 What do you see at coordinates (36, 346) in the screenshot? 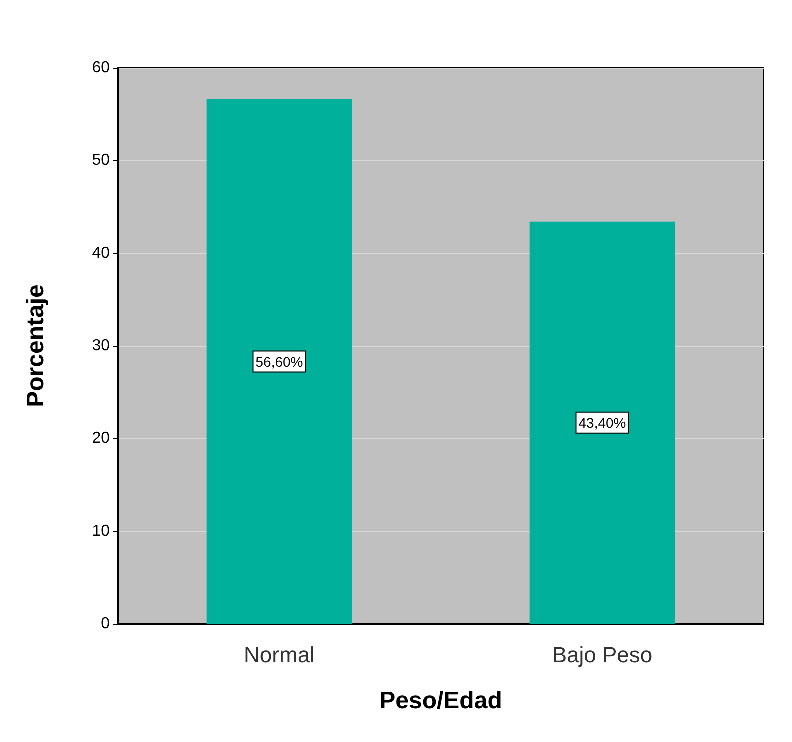
I see `y-axis-title: Porcentaje` at bounding box center [36, 346].